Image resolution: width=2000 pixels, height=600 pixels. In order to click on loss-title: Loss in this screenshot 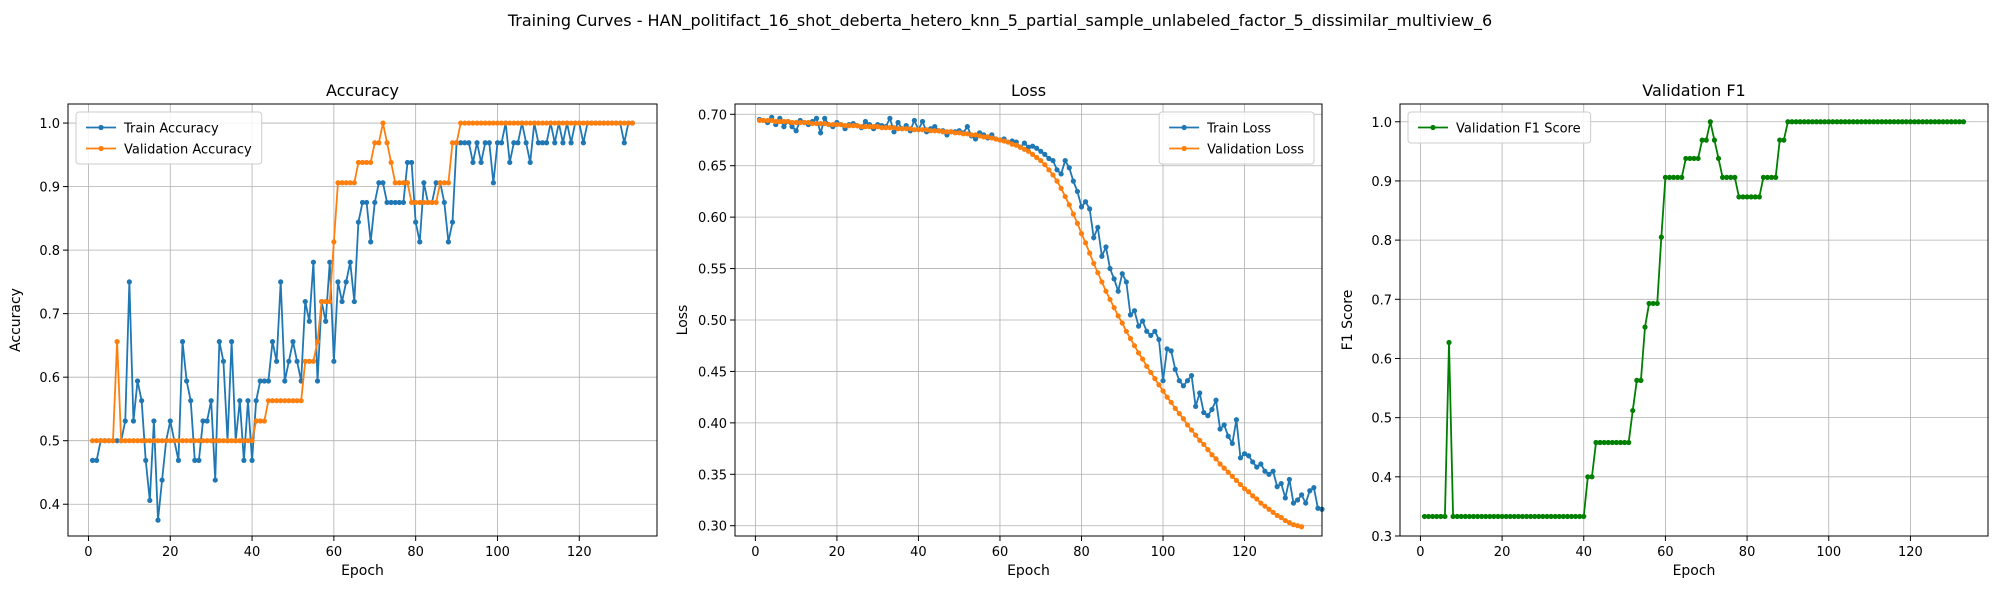, I will do `click(1028, 90)`.